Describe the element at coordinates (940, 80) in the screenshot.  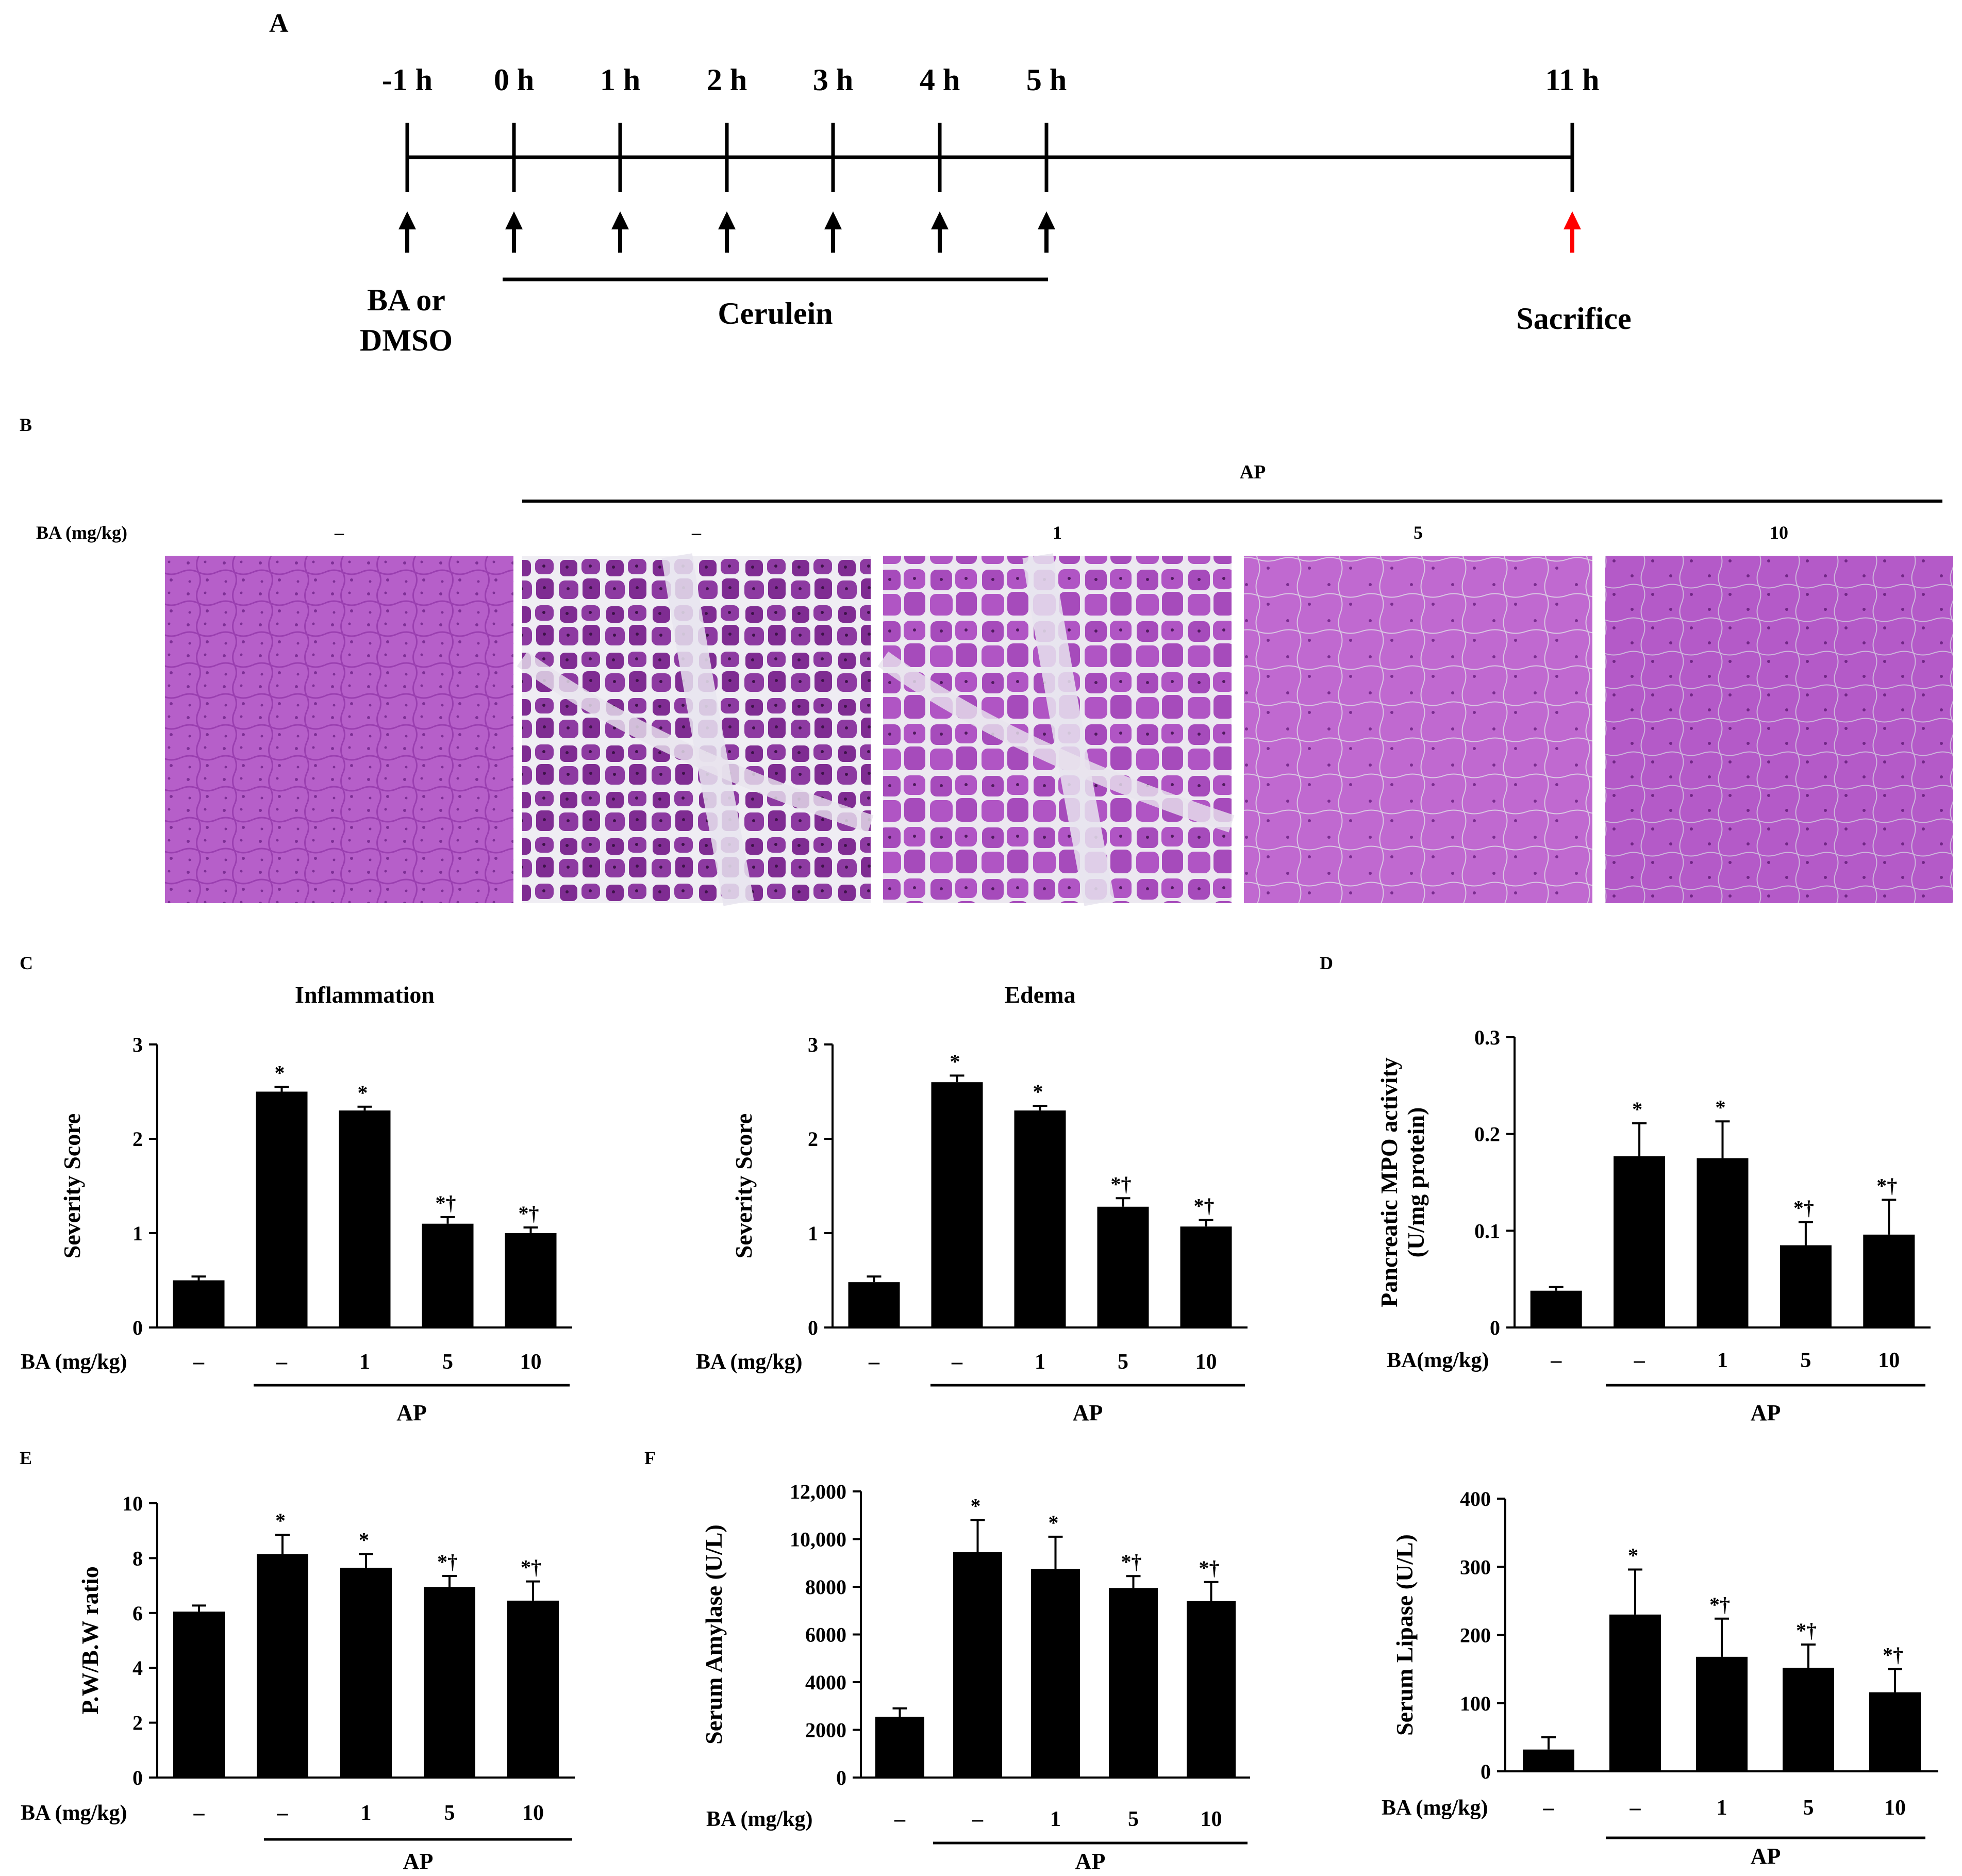
I see `time-label: 4 h` at that location.